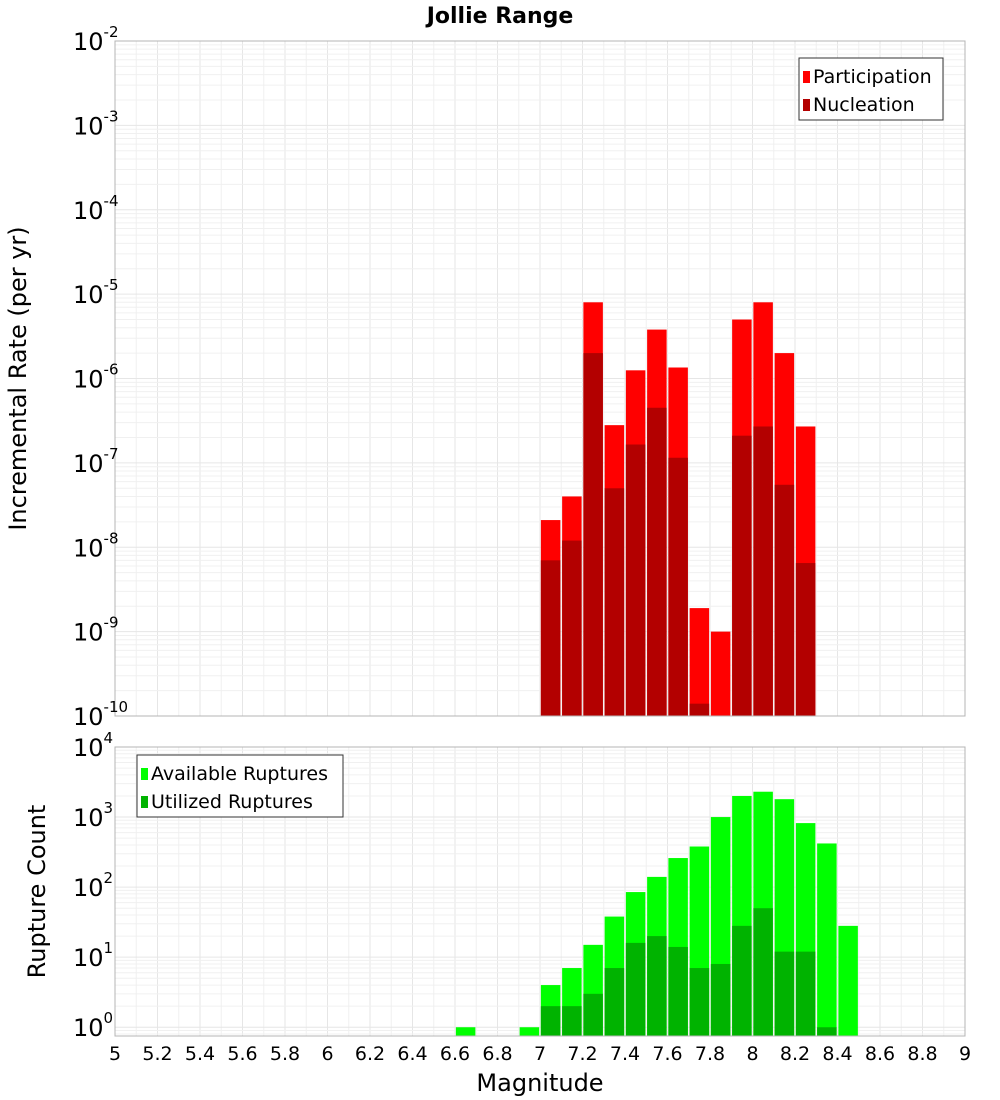  I want to click on x-tick-label: 8, so click(752, 1054).